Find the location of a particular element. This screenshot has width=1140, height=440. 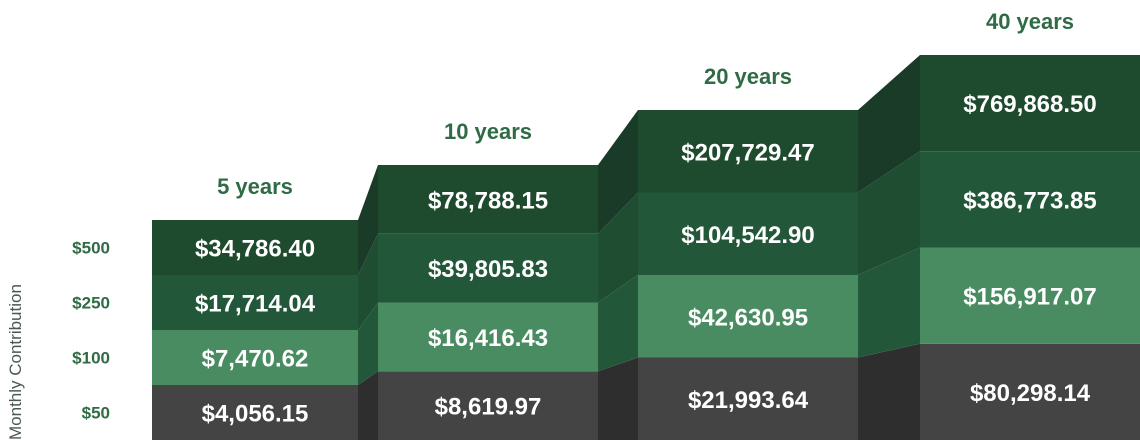

value-label: $39,805.83 is located at coordinates (488, 269).